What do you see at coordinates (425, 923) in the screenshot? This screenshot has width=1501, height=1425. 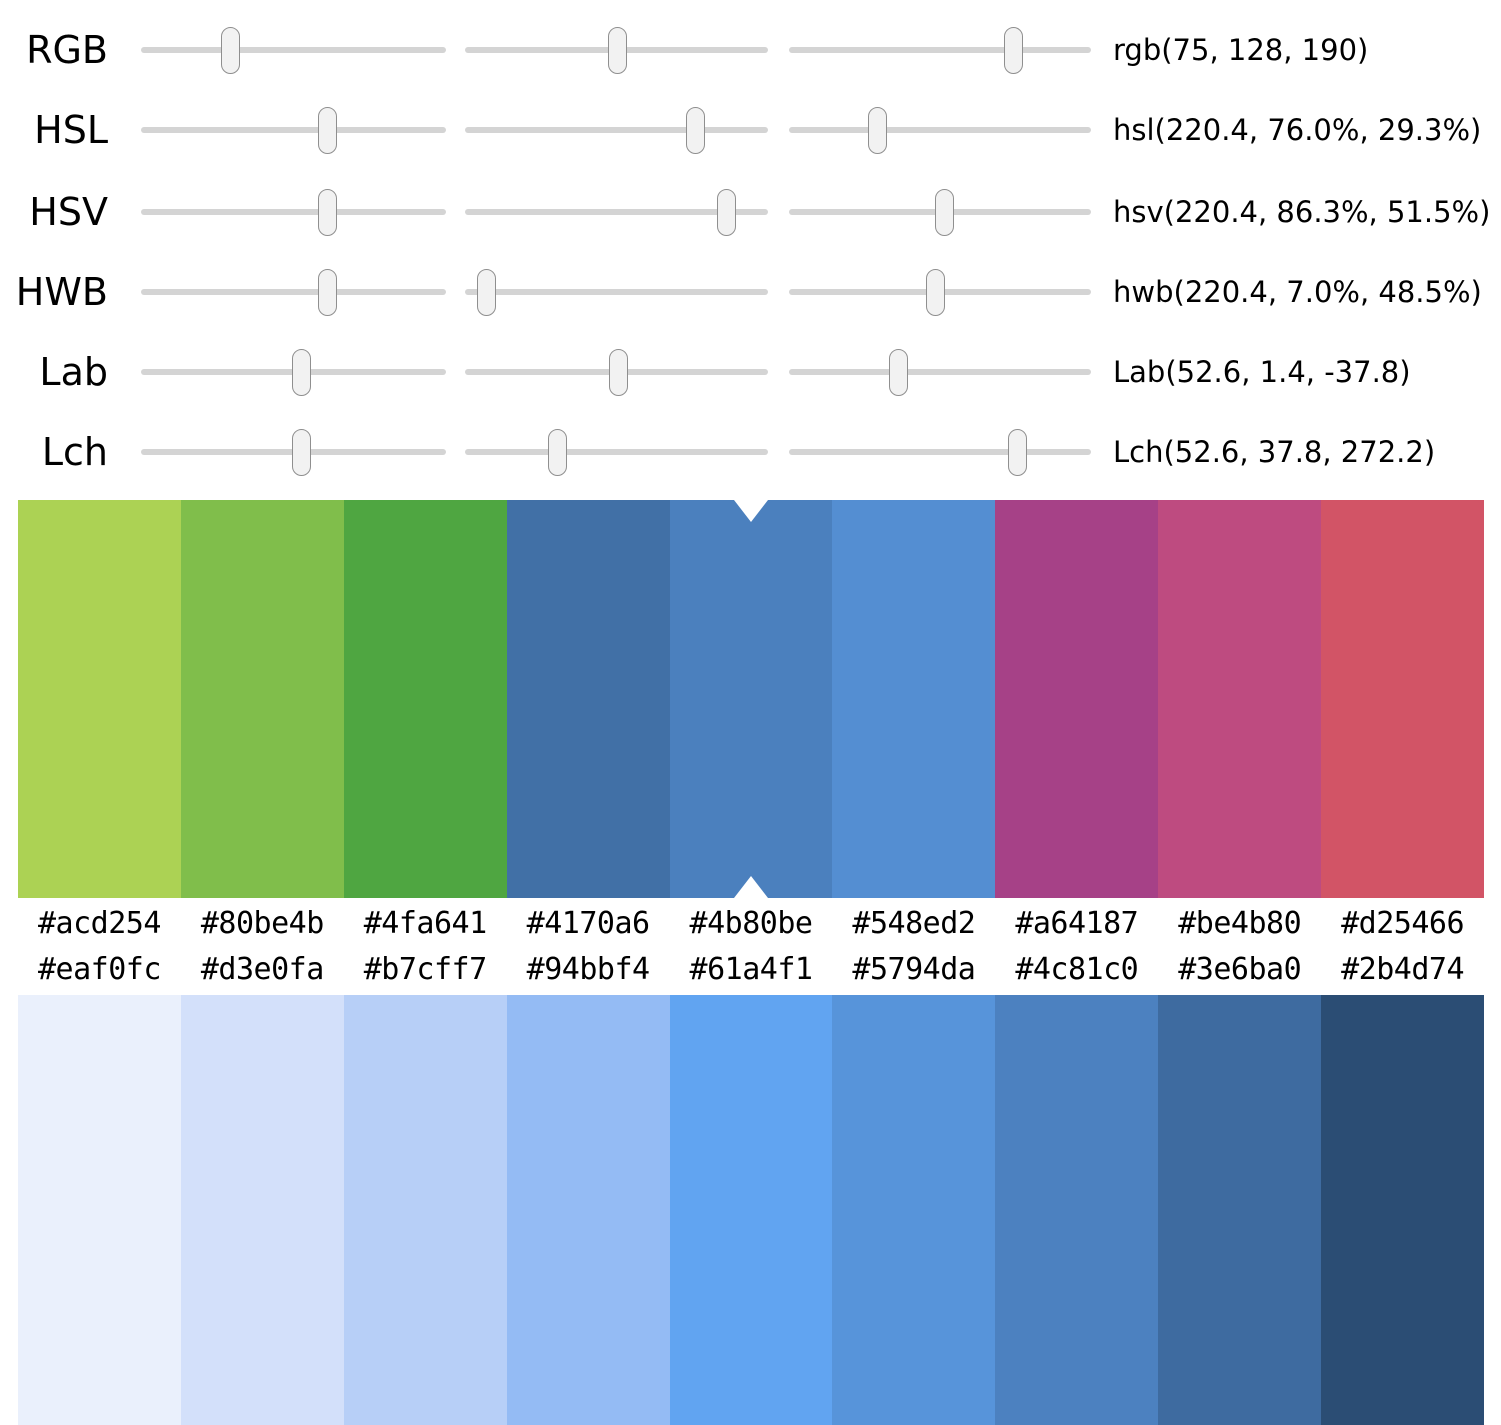 I see `swatch-hex-label: #4fa641` at bounding box center [425, 923].